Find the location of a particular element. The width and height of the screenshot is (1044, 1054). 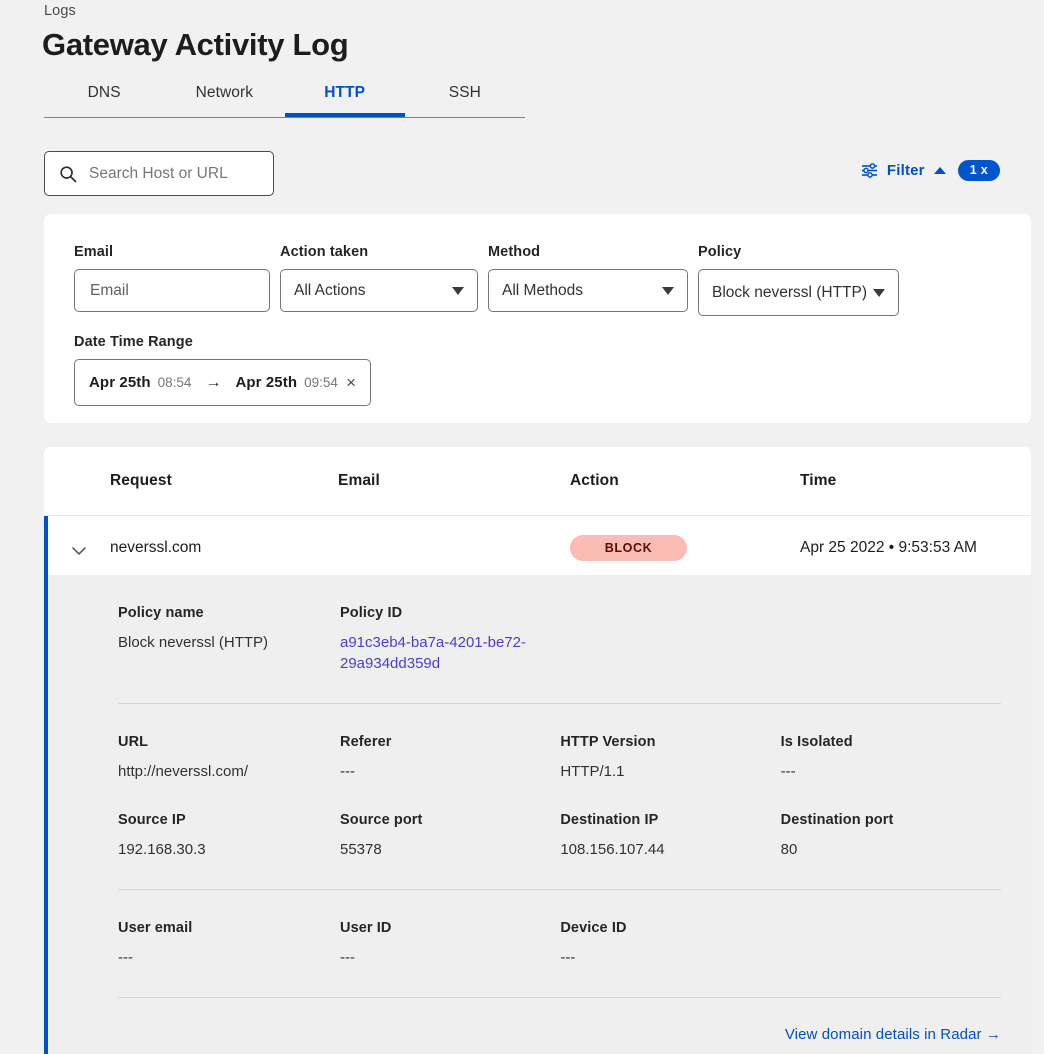

status-badge: BLOCK is located at coordinates (628, 548).